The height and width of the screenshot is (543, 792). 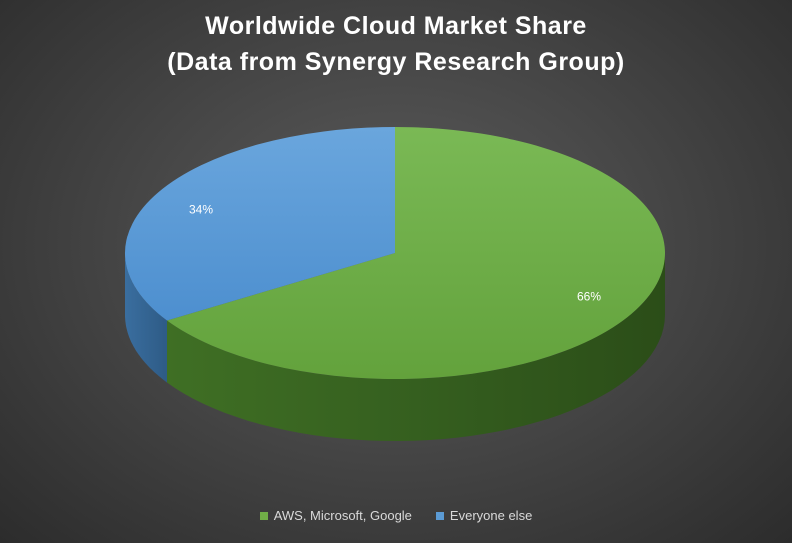 What do you see at coordinates (396, 26) in the screenshot?
I see `chart-title-line-1: Worldwide Cloud Market Share` at bounding box center [396, 26].